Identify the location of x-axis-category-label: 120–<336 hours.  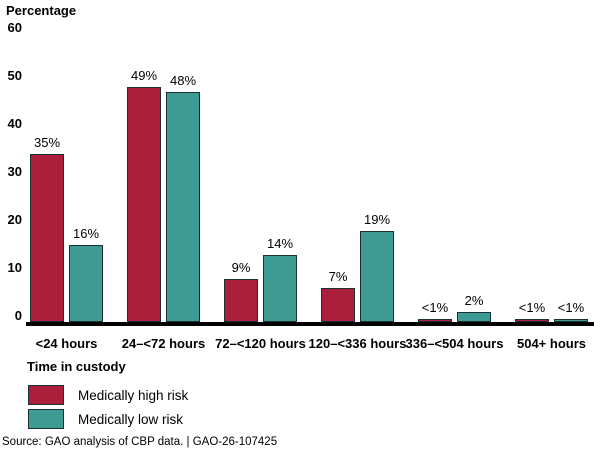
(357, 343).